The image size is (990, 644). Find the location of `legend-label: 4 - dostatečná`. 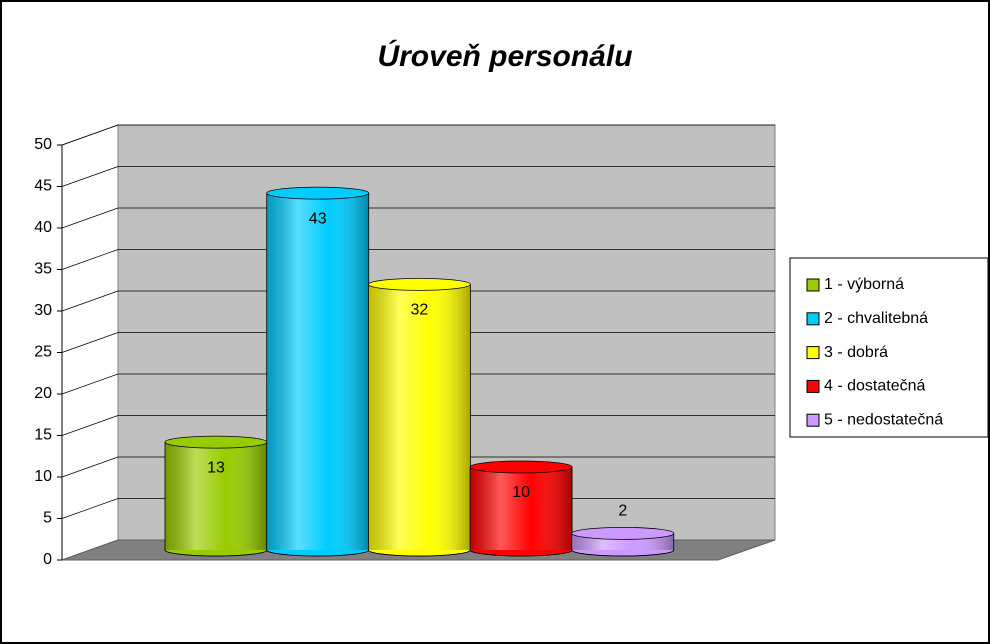

legend-label: 4 - dostatečná is located at coordinates (875, 386).